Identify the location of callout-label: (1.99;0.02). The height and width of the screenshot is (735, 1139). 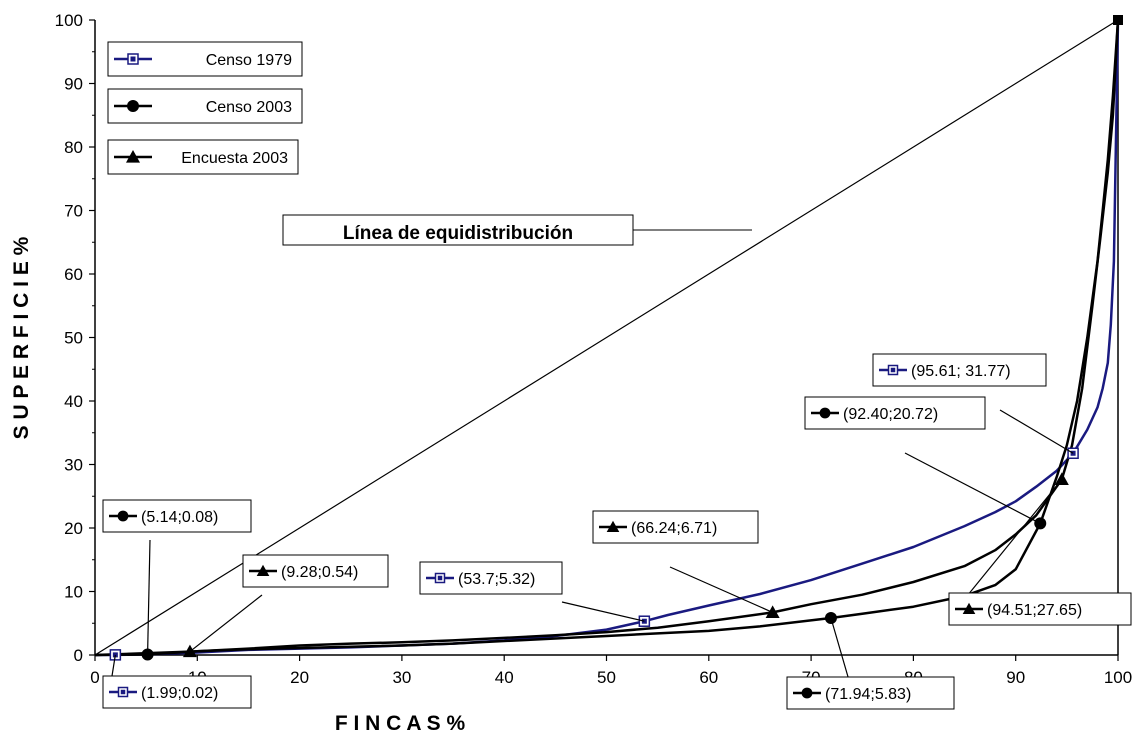
(179, 693).